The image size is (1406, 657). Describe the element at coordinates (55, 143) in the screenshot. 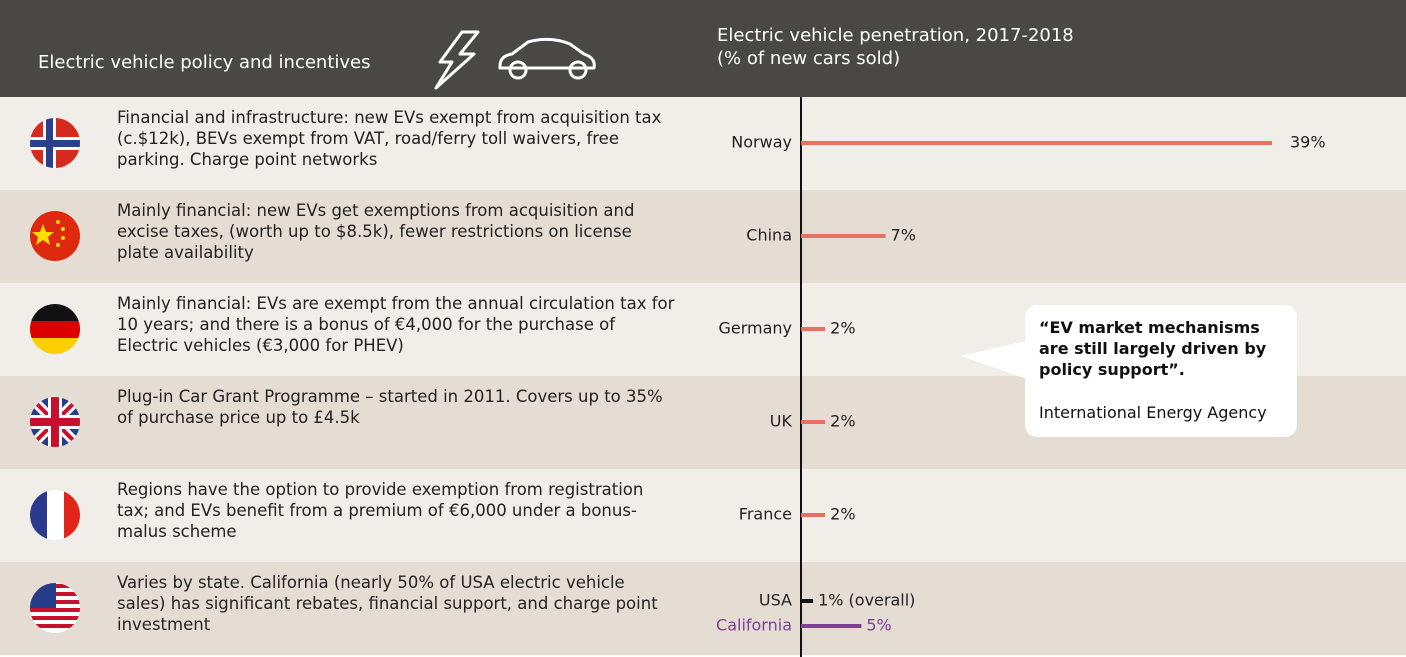

I see `flag-norway` at that location.